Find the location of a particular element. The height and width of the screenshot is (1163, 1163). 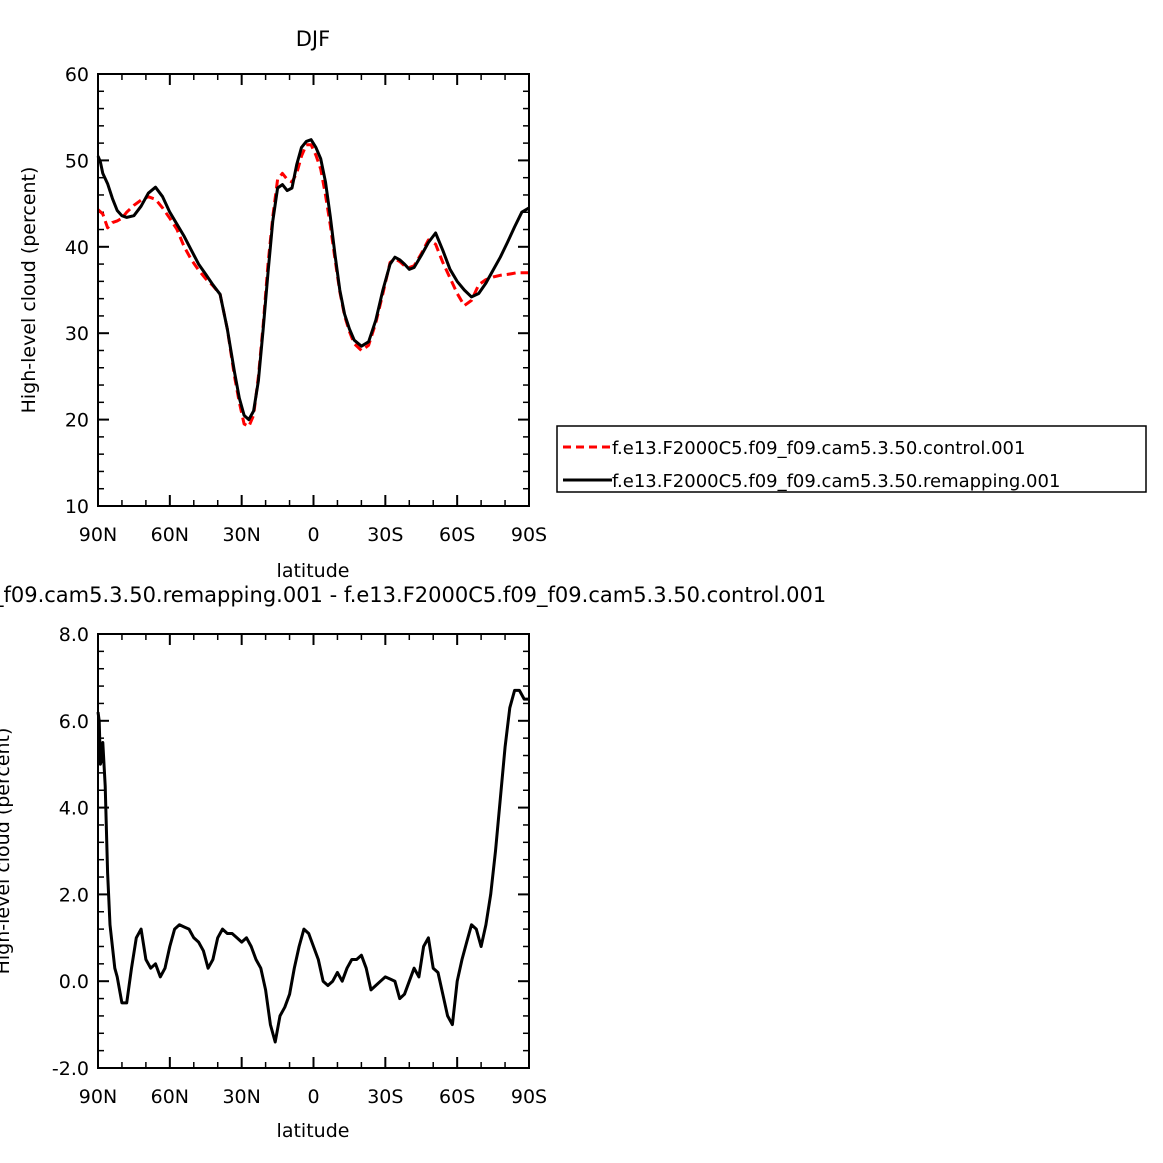

top-y-tick-label: 50 is located at coordinates (77, 161).